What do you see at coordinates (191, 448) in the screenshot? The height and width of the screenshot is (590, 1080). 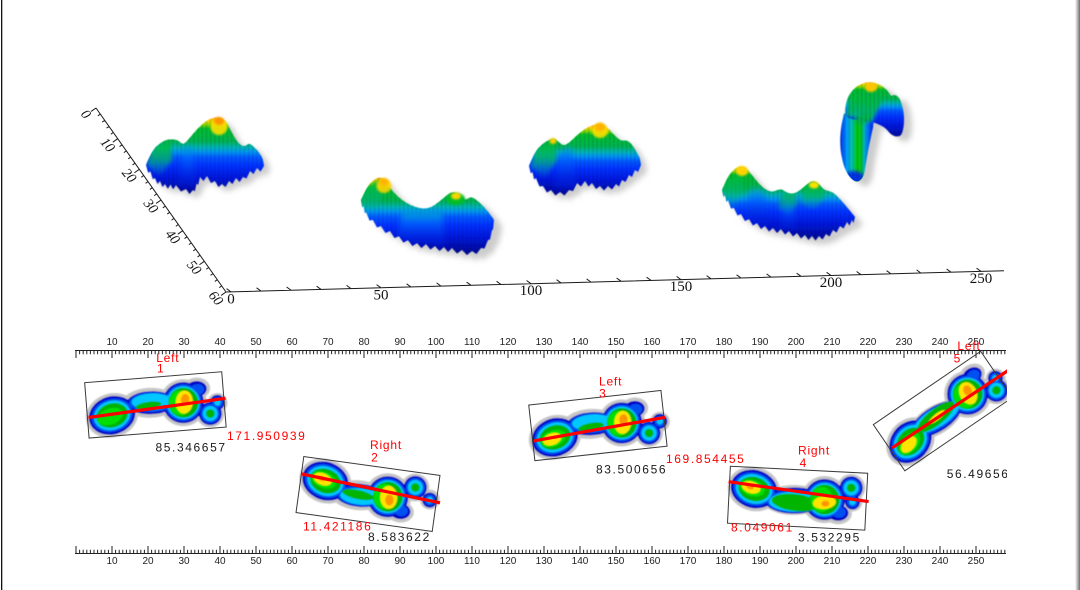 I see `svg-text: 85.346657` at bounding box center [191, 448].